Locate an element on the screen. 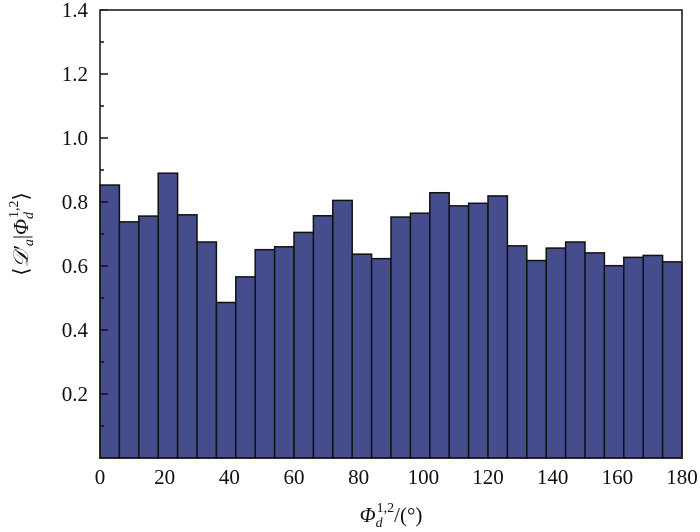 The width and height of the screenshot is (700, 532). x-tick-label: 120 is located at coordinates (488, 477).